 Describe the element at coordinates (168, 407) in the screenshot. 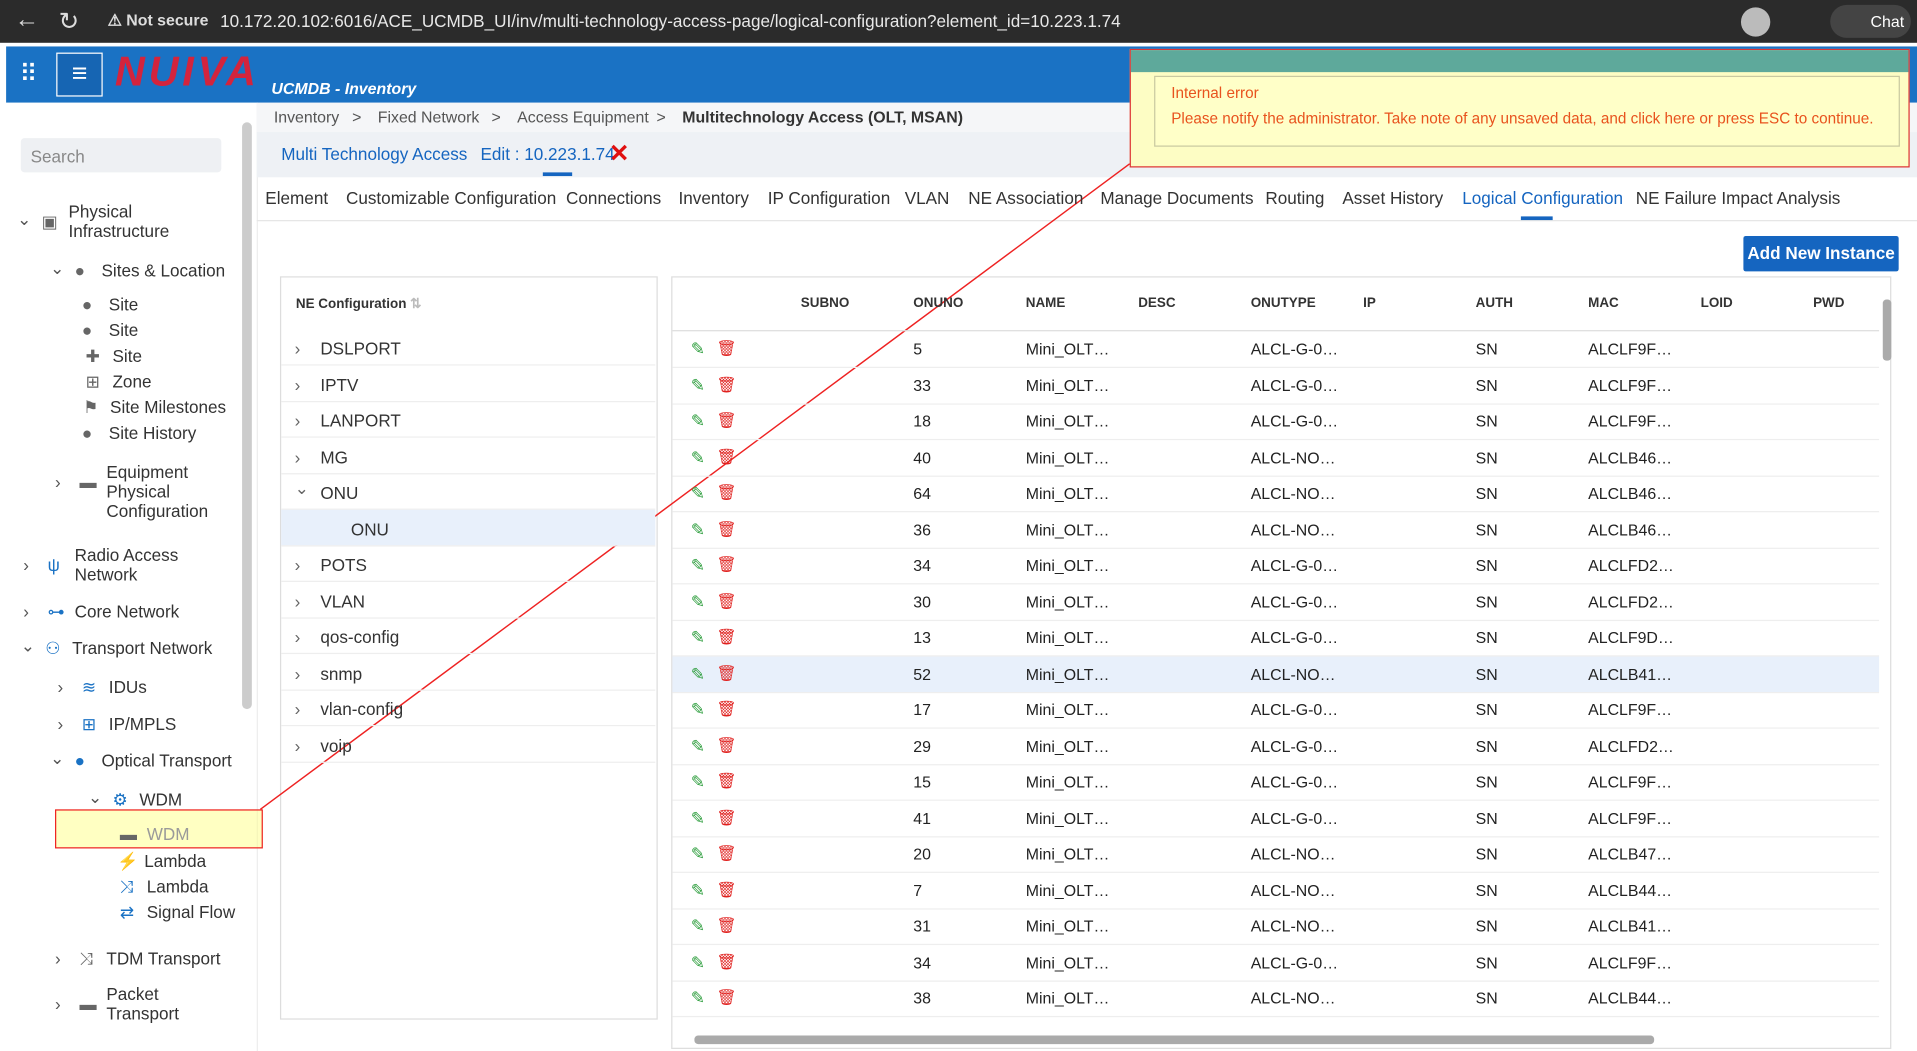

I see `sidebar-item: Site Milestones` at that location.